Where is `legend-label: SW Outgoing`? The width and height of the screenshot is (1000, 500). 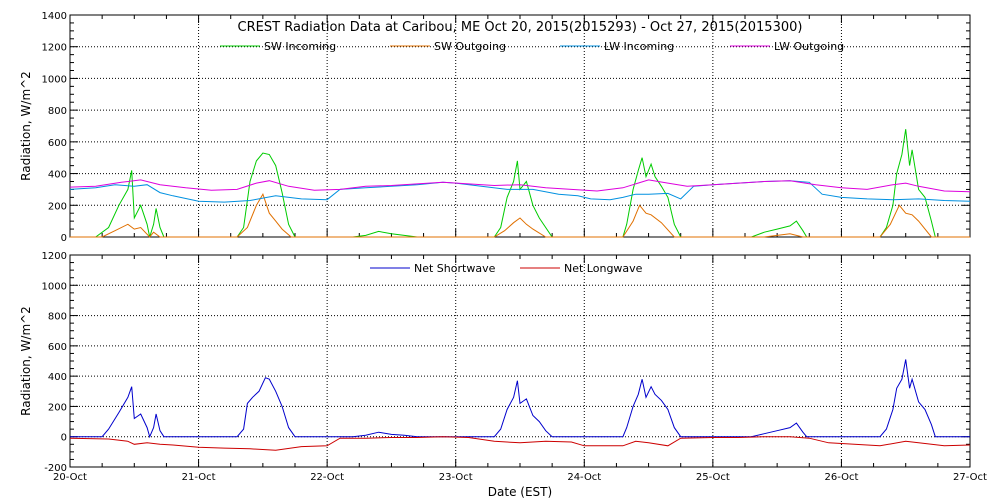
legend-label: SW Outgoing is located at coordinates (470, 46).